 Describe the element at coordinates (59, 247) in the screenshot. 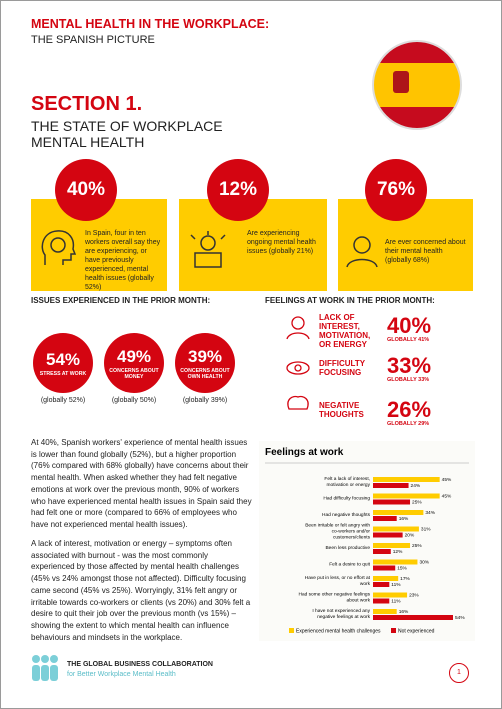

I see `head-icon` at that location.